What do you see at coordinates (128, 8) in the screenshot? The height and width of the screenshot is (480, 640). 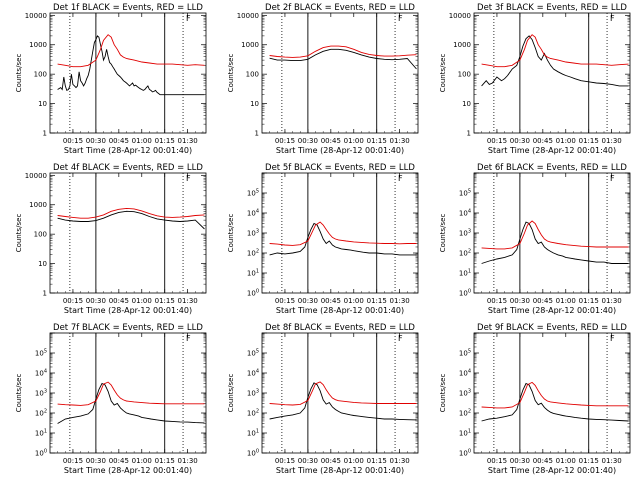 I see `chart-title: Det 1f BLACK = Events, RED = LLD` at bounding box center [128, 8].